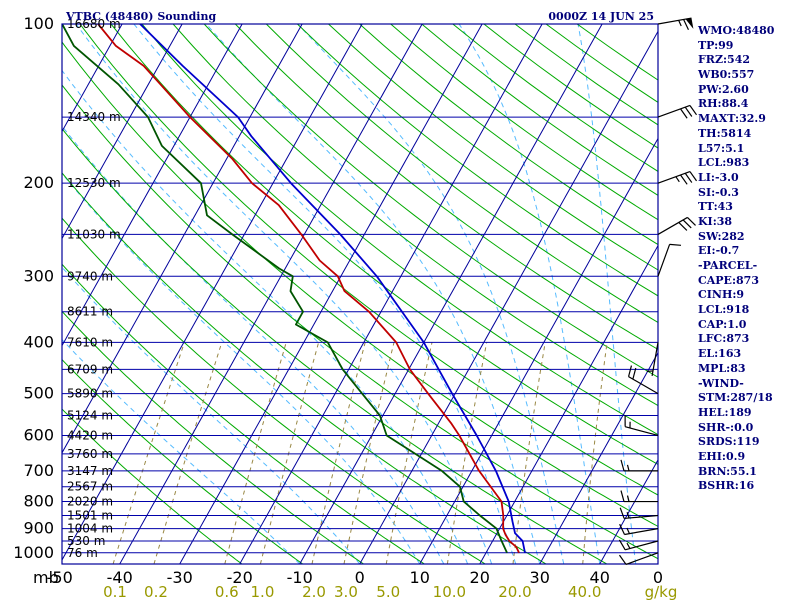 The height and width of the screenshot is (600, 800). What do you see at coordinates (90, 416) in the screenshot?
I see `height-label: 5124 m` at bounding box center [90, 416].